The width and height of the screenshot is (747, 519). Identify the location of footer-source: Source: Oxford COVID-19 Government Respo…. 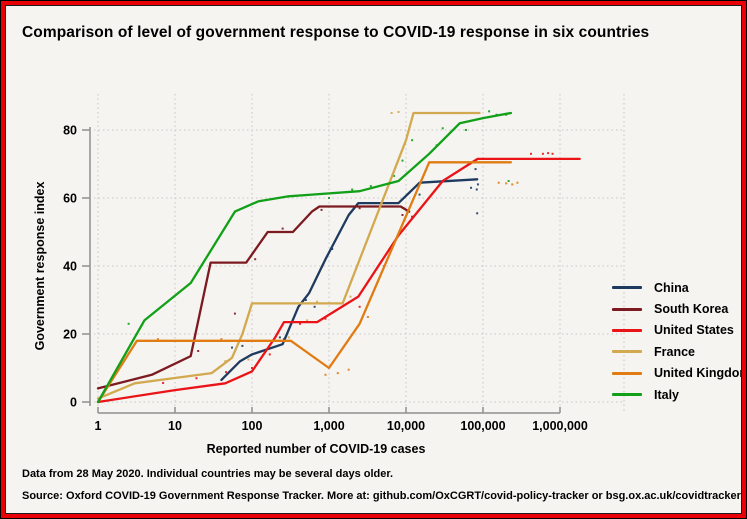
(381, 496).